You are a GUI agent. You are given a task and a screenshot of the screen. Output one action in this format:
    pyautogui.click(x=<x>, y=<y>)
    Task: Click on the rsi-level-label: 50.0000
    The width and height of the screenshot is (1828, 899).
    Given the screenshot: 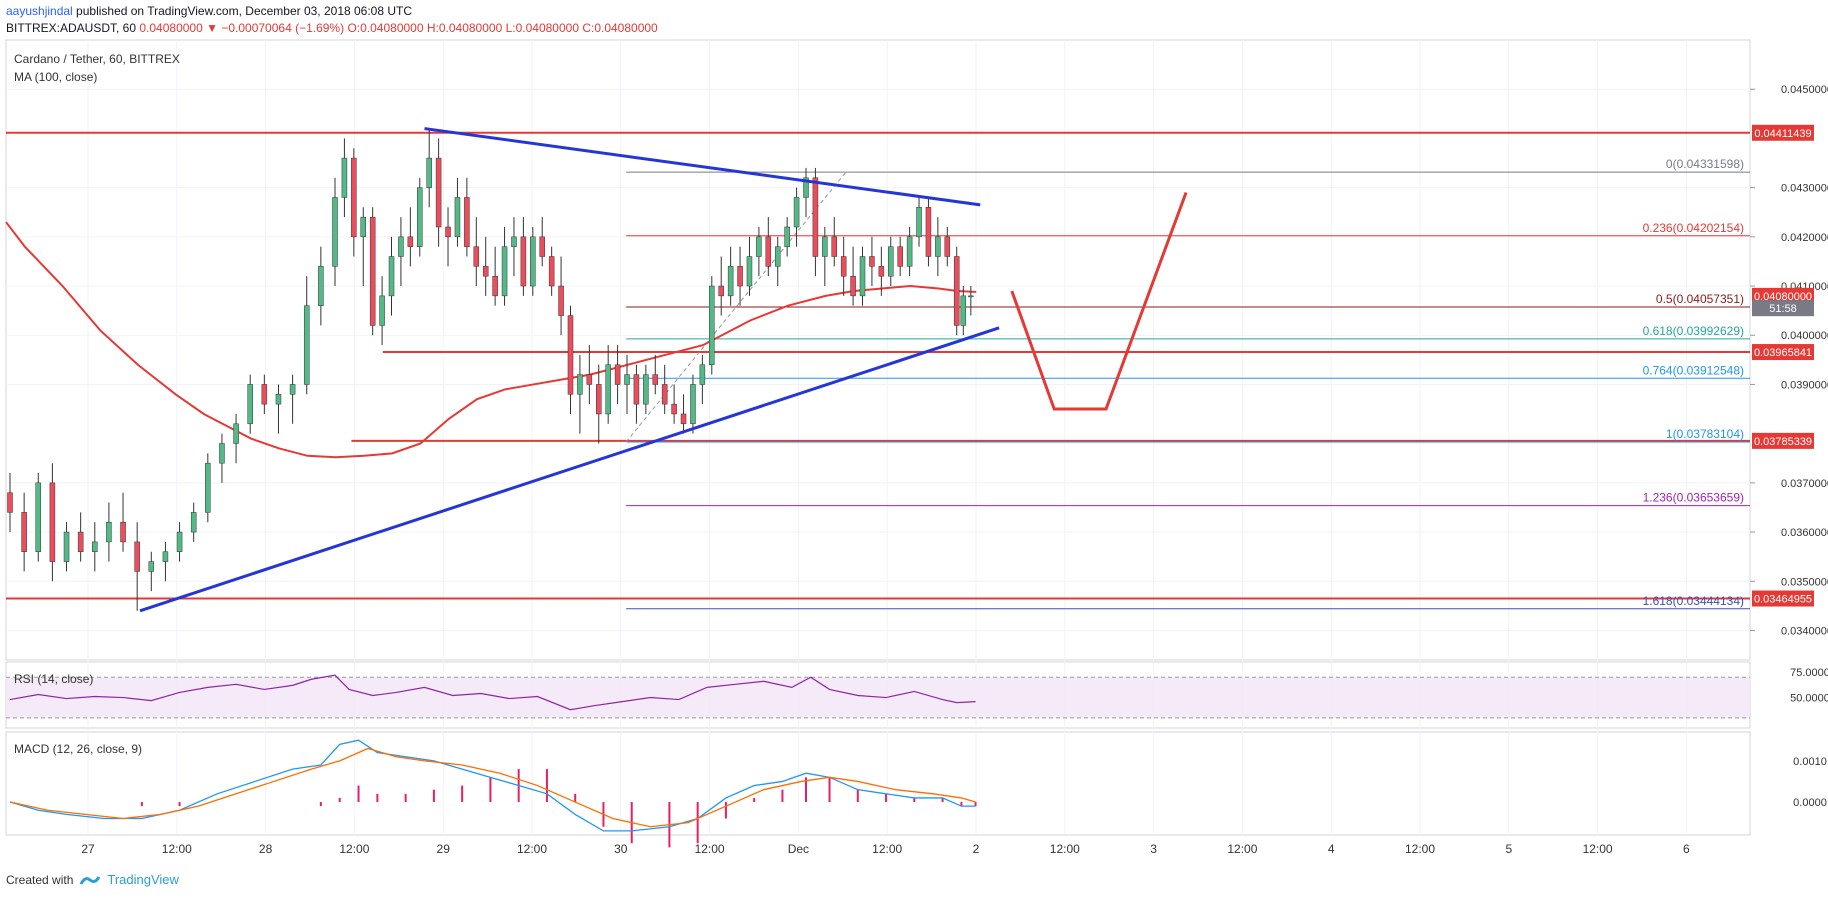 What is the action you would take?
    pyautogui.click(x=1809, y=699)
    